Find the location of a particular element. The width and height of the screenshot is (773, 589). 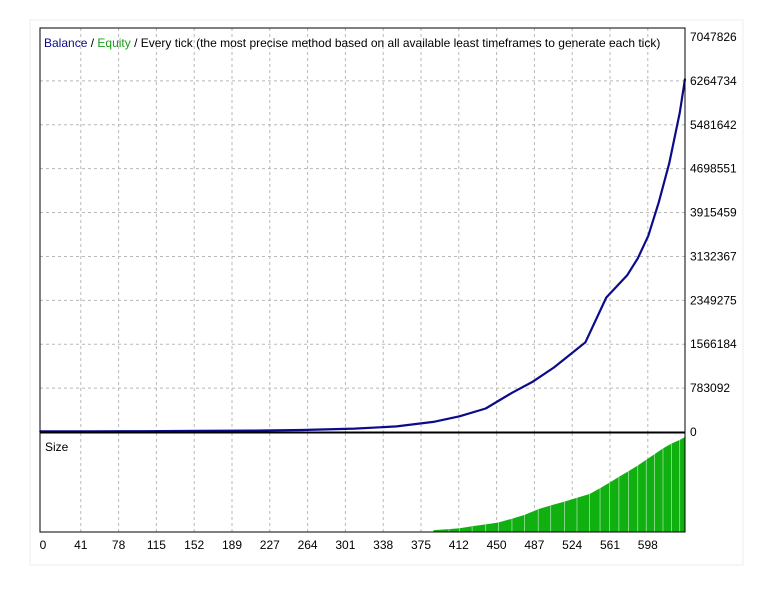

size-plot-frame is located at coordinates (362, 482).